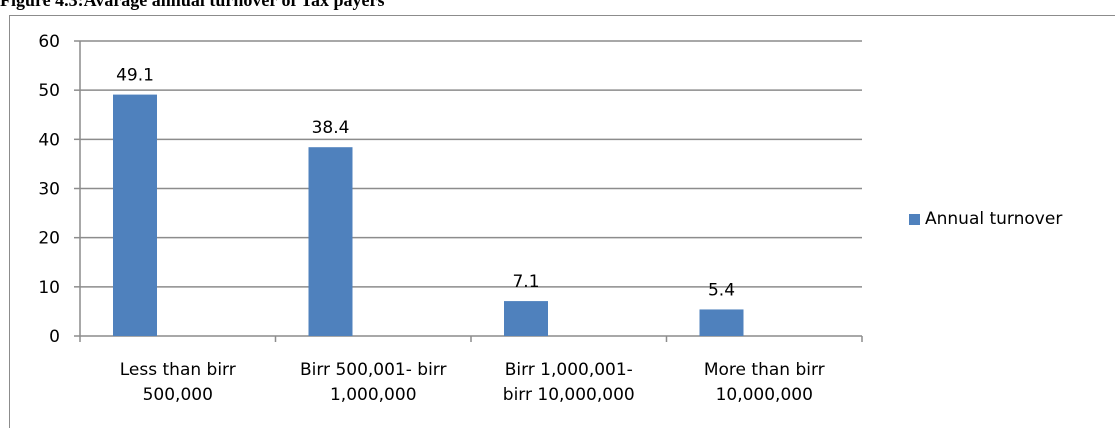 This screenshot has width=1115, height=428. What do you see at coordinates (373, 395) in the screenshot?
I see `x-category-label: 1,000,000` at bounding box center [373, 395].